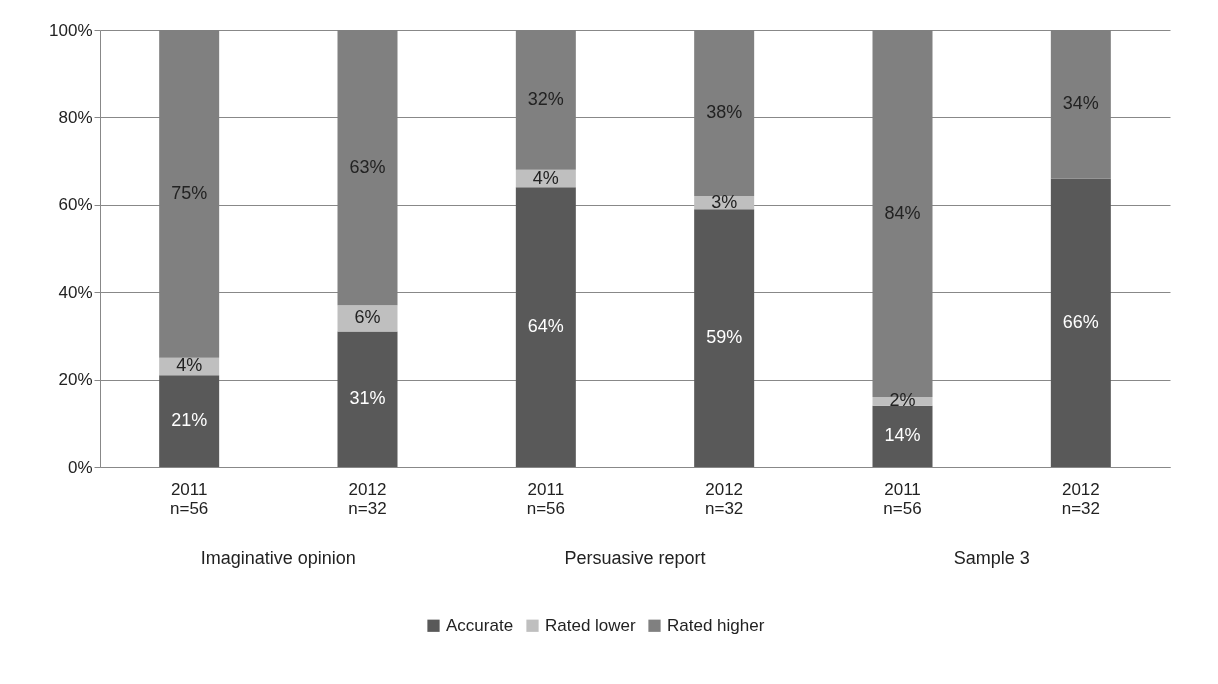 The height and width of the screenshot is (684, 1218). What do you see at coordinates (75, 205) in the screenshot?
I see `y-tick-label: 60%` at bounding box center [75, 205].